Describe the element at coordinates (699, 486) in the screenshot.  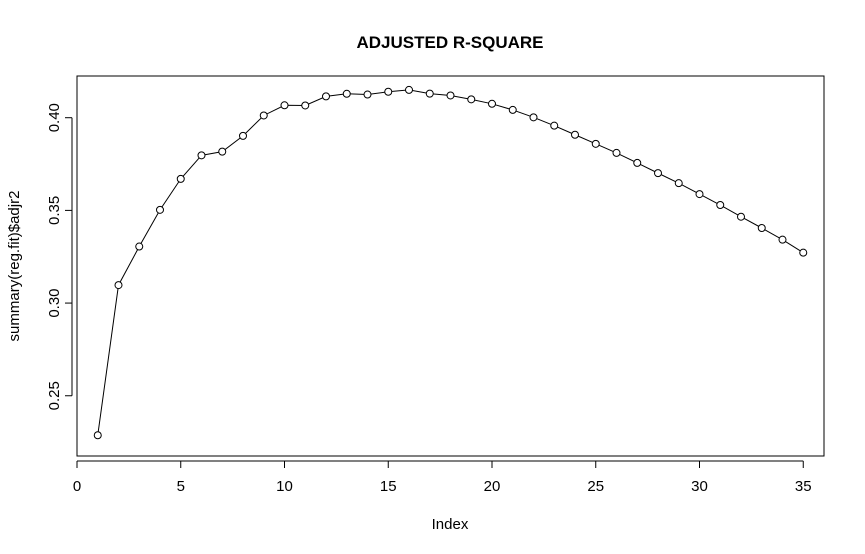
I see `x-tick-label: 30` at that location.